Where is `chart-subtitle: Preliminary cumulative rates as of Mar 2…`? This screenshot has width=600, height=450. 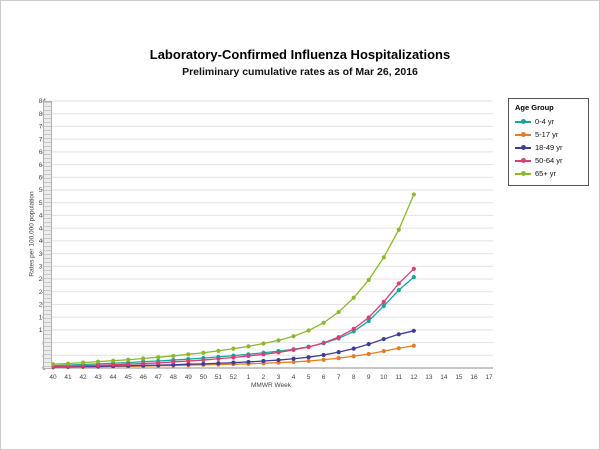 chart-subtitle: Preliminary cumulative rates as of Mar 2… is located at coordinates (300, 72).